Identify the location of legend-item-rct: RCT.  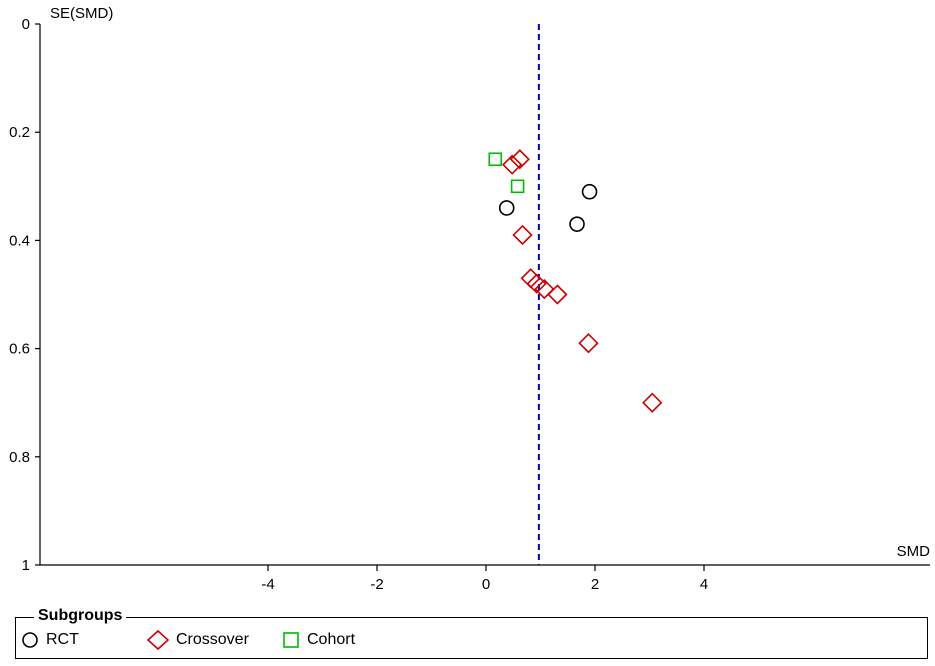
(49, 640).